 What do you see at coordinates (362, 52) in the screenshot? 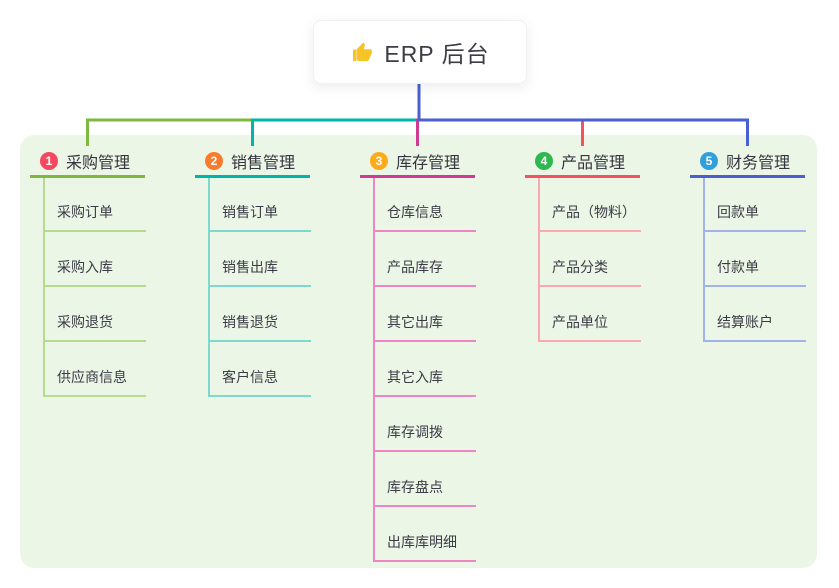
I see `thumbs-up-icon` at bounding box center [362, 52].